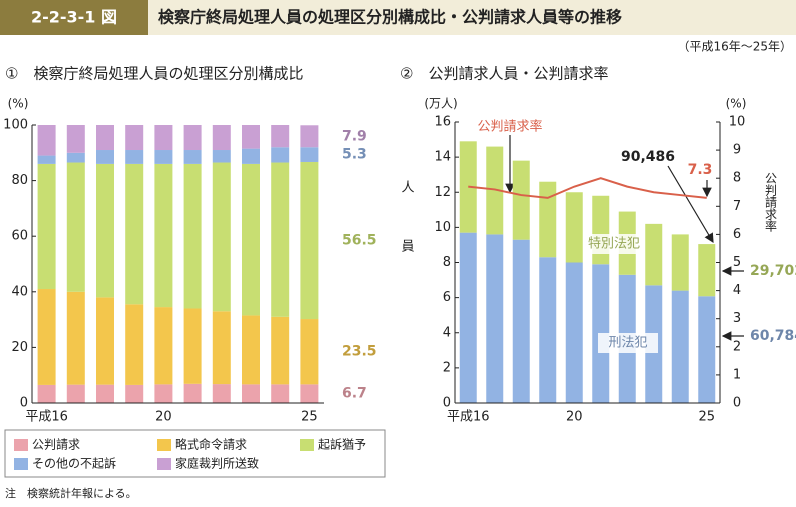  What do you see at coordinates (342, 444) in the screenshot?
I see `legend-label: 起訴猶予` at bounding box center [342, 444].